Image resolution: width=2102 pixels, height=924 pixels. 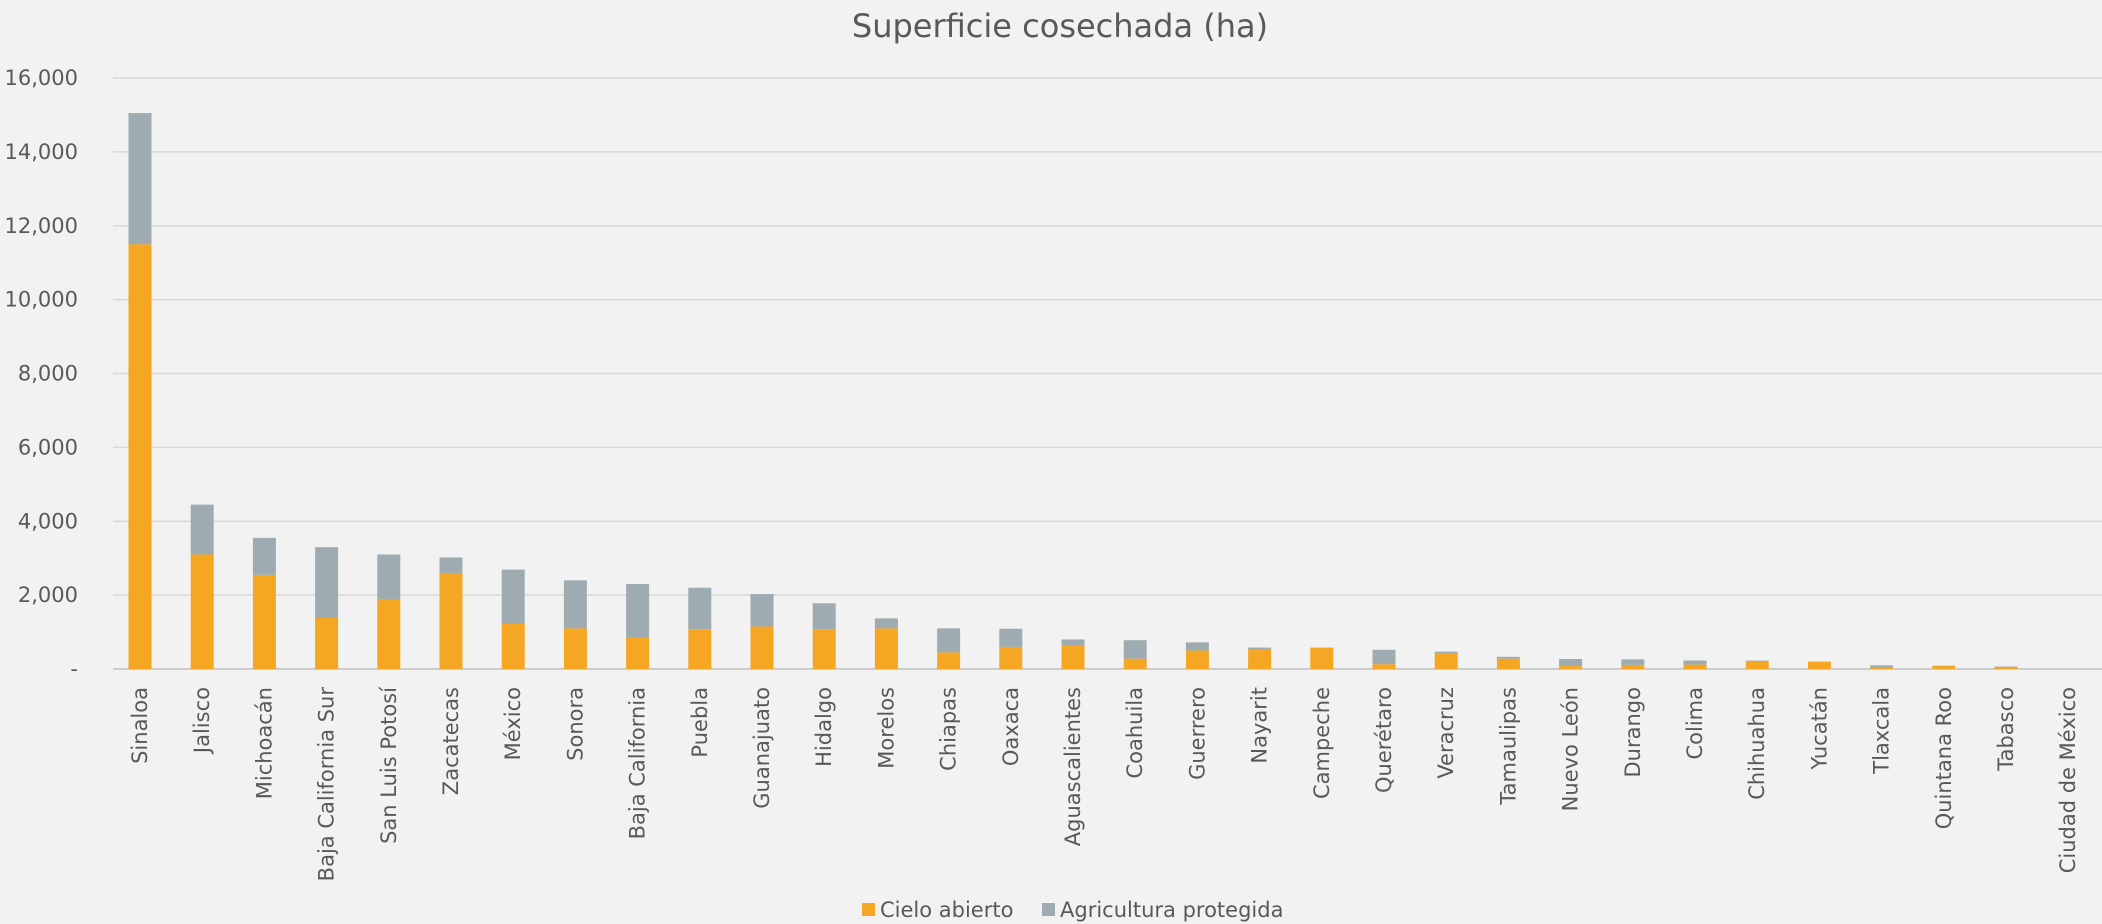 I want to click on x-tick-label: Baja California Sur, so click(x=327, y=784).